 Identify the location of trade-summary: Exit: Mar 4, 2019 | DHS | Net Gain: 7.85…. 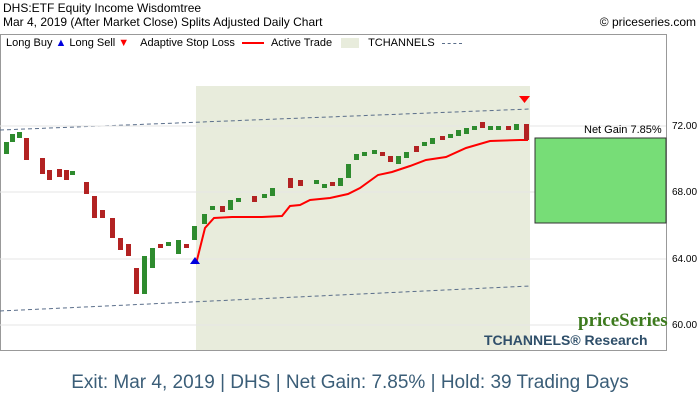
(350, 382).